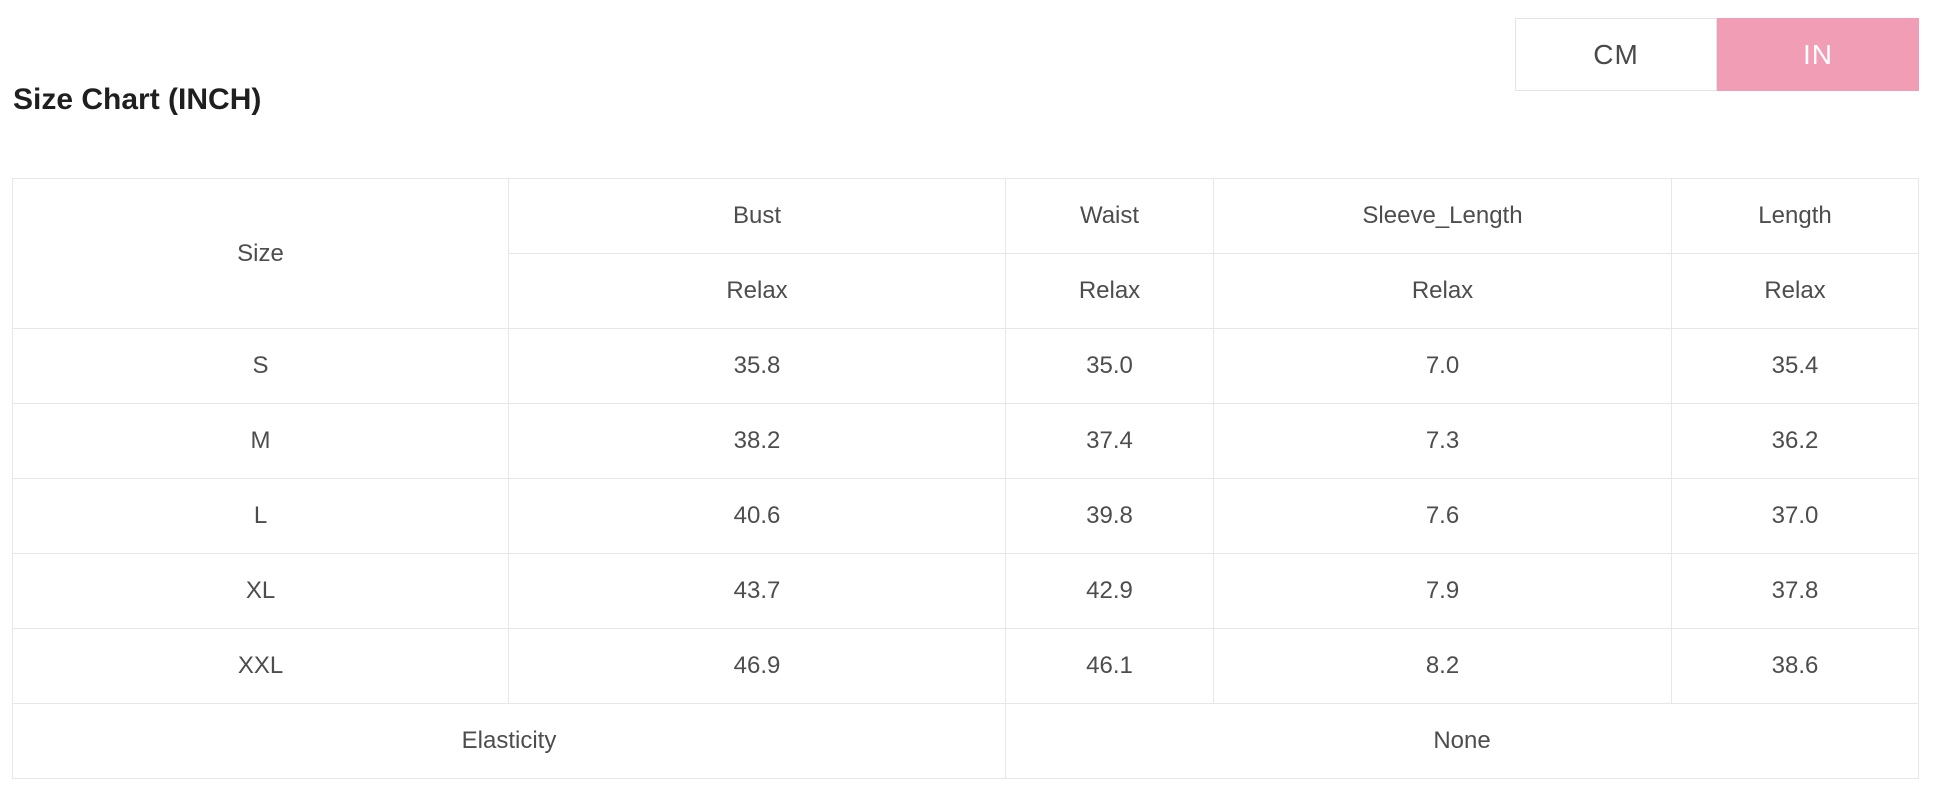  I want to click on column-header-size: Size, so click(260, 253).